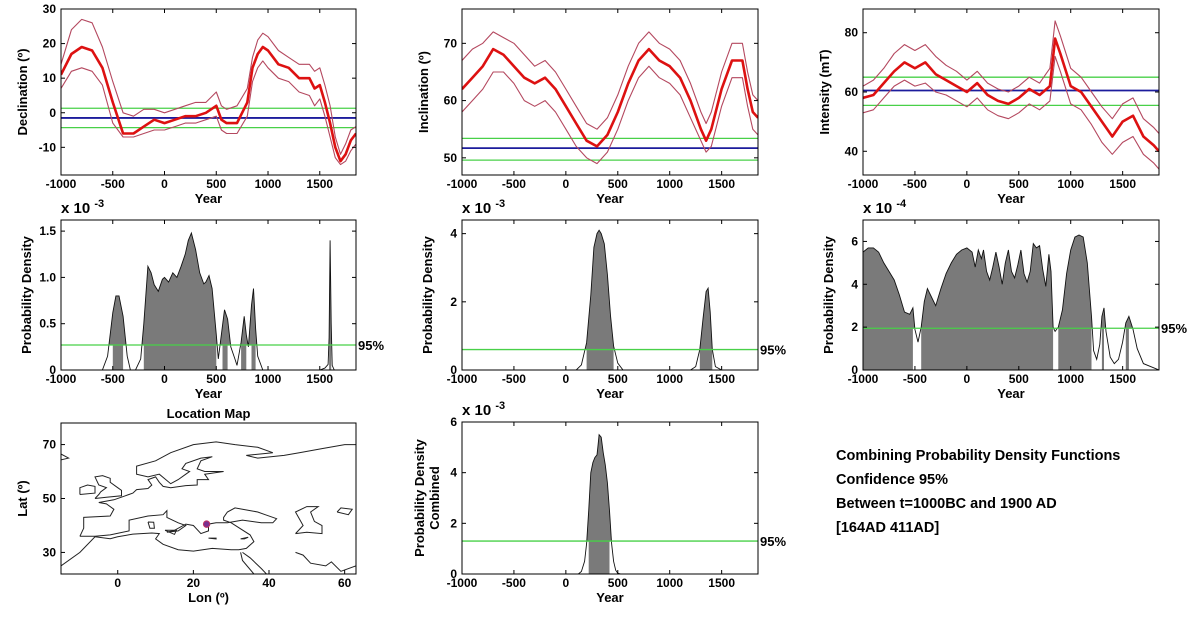 This screenshot has height=617, width=1202. Describe the element at coordinates (47, 277) in the screenshot. I see `y-tick-label: 1.0` at that location.